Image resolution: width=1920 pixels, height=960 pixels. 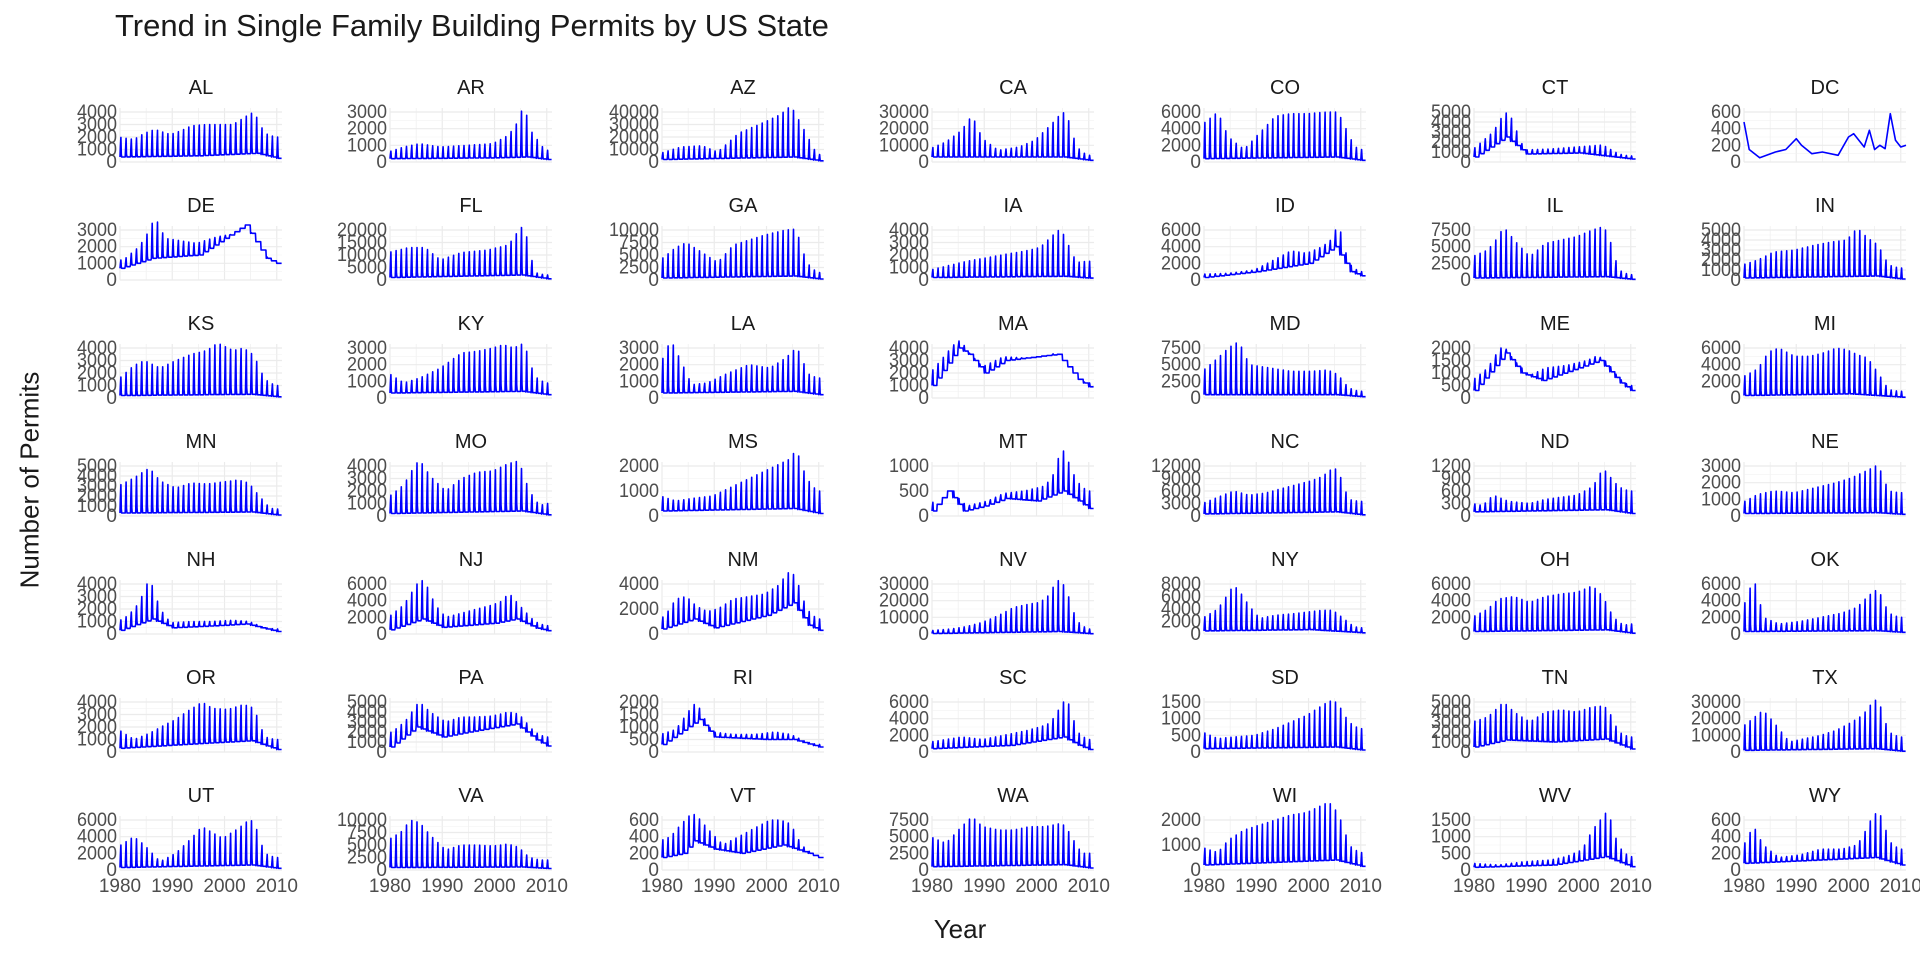 What do you see at coordinates (1181, 381) in the screenshot?
I see `y-tick-label: 2500` at bounding box center [1181, 381].